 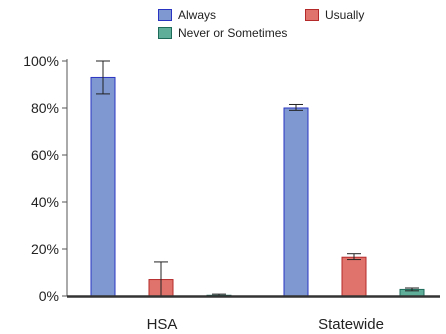 I want to click on legend-item-always: Always, so click(x=187, y=15).